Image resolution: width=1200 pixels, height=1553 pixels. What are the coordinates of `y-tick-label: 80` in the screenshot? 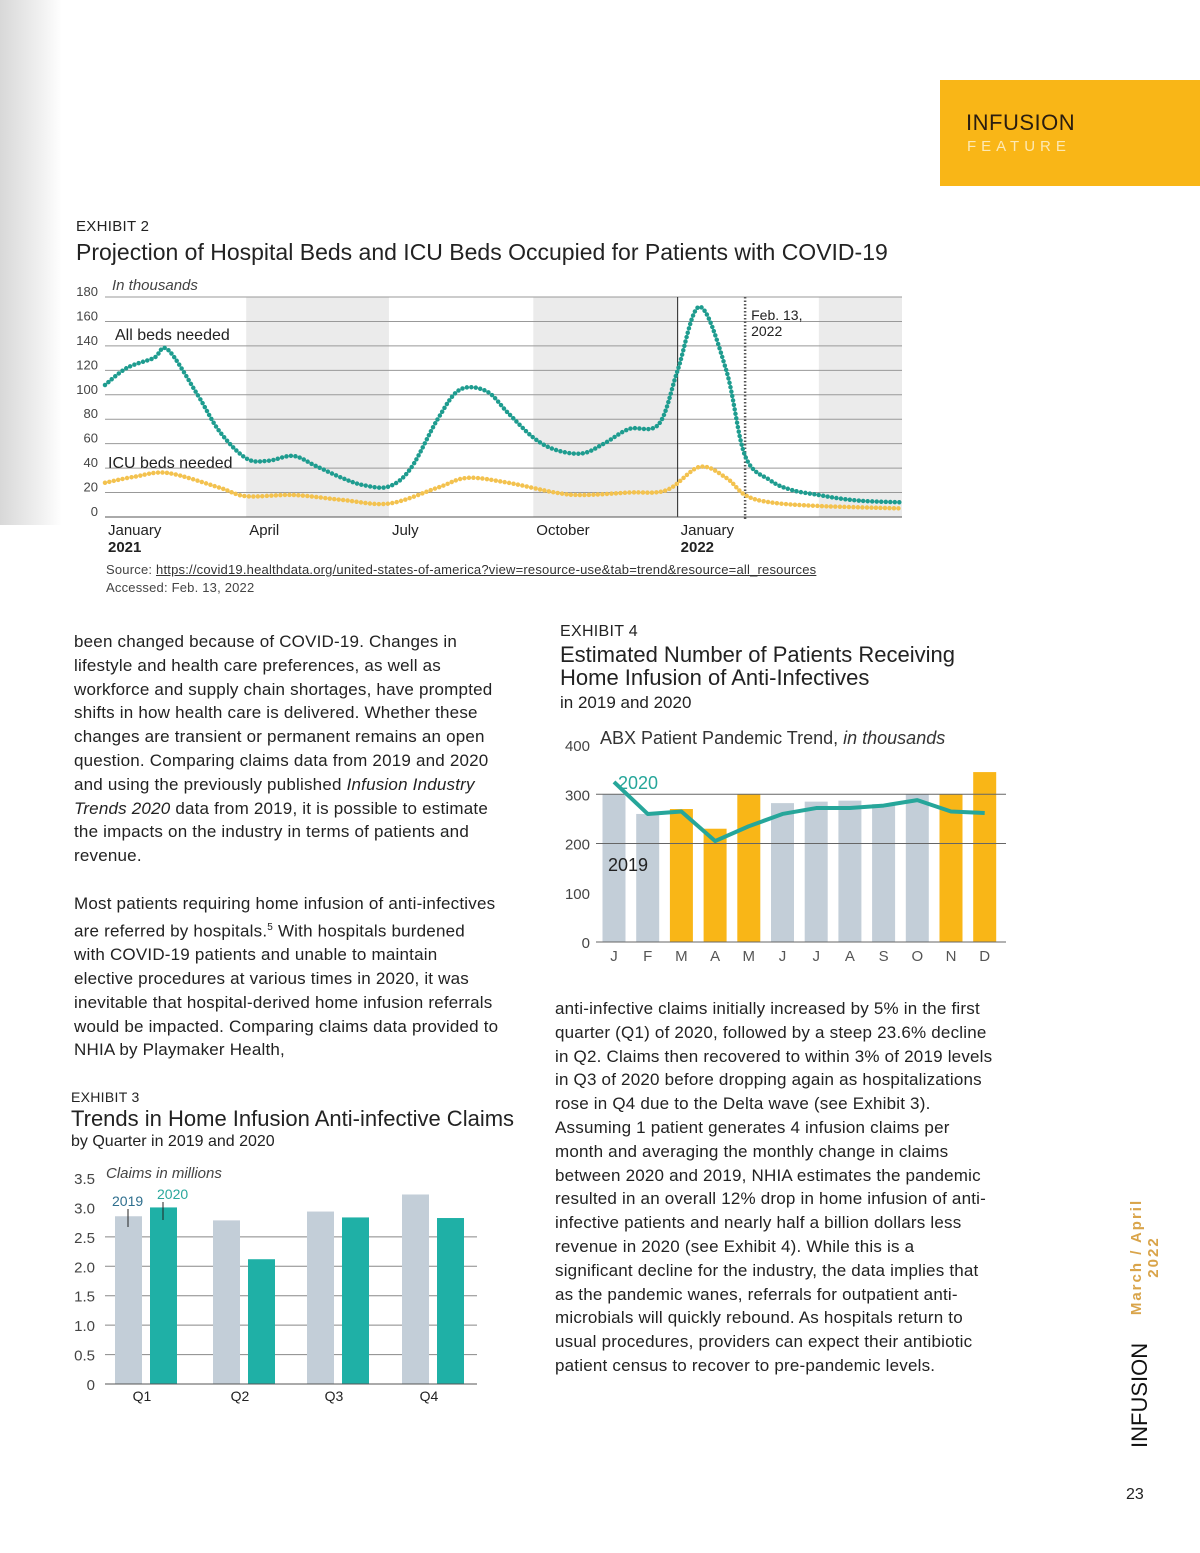 It's located at (91, 413).